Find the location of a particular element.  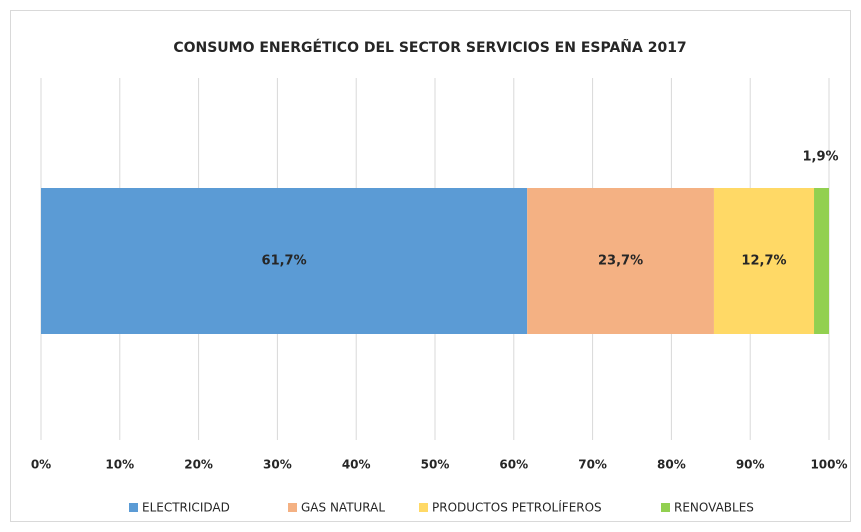

x-tick-label: 90% is located at coordinates (750, 465).